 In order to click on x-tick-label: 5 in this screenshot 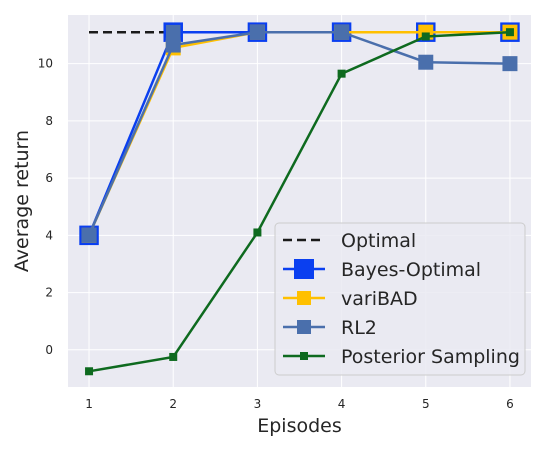, I will do `click(426, 404)`.